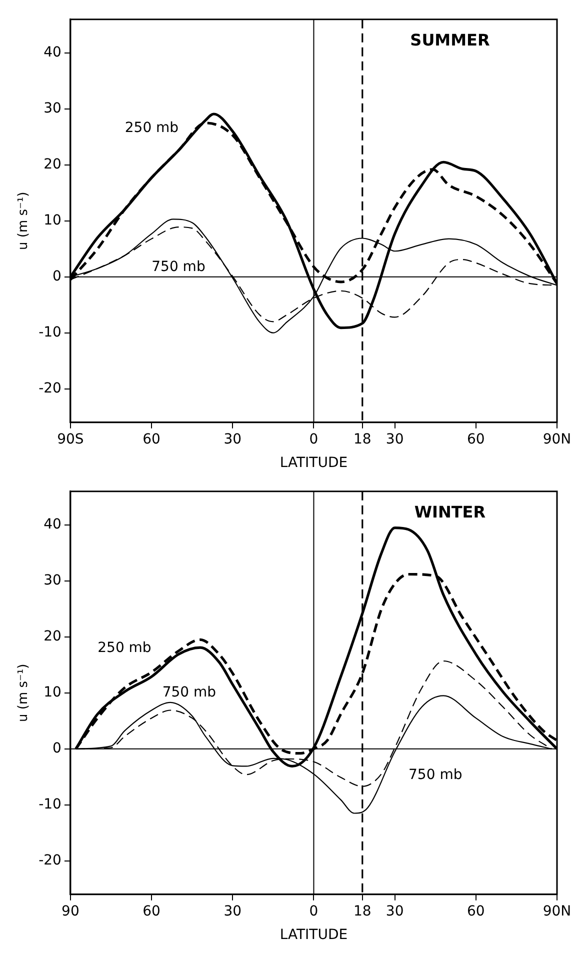 The image size is (583, 968). I want to click on x-tick-label: 90S, so click(70, 439).